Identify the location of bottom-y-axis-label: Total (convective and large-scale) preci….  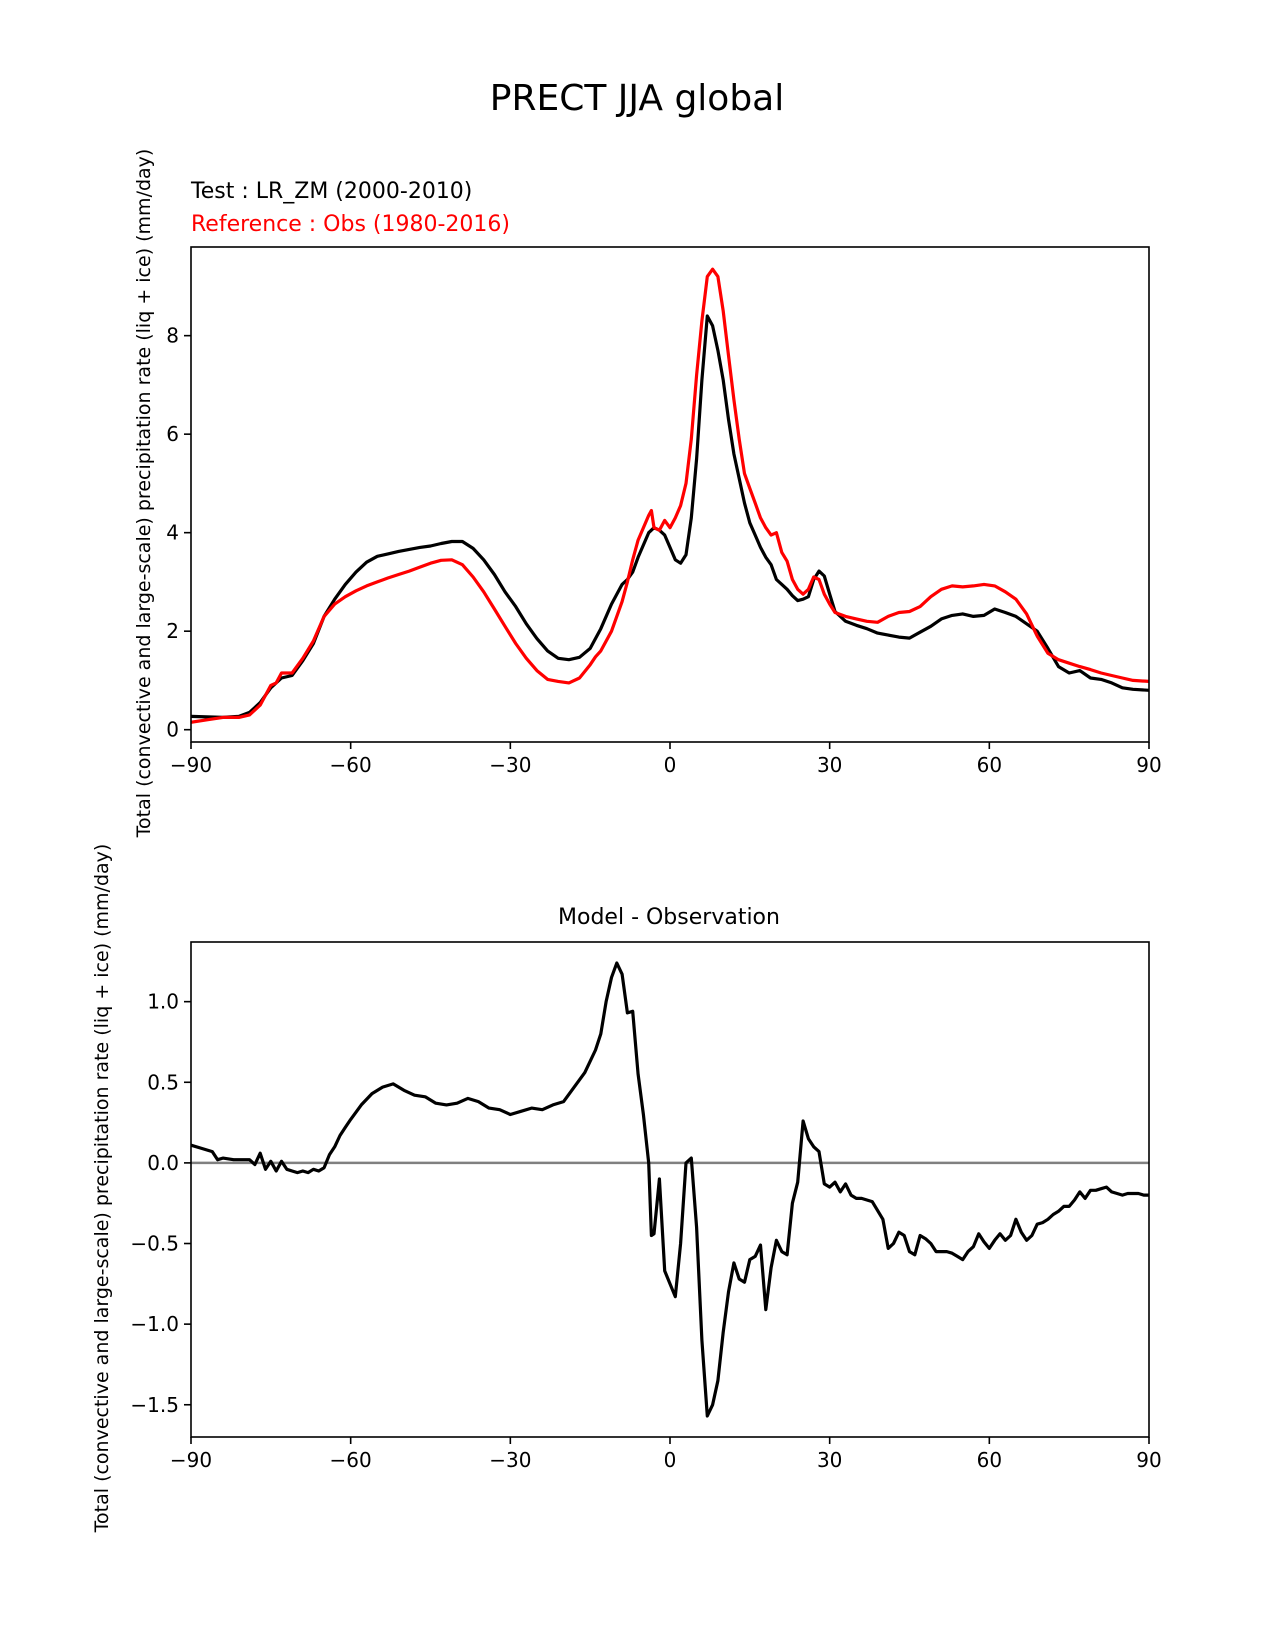
(102, 1189).